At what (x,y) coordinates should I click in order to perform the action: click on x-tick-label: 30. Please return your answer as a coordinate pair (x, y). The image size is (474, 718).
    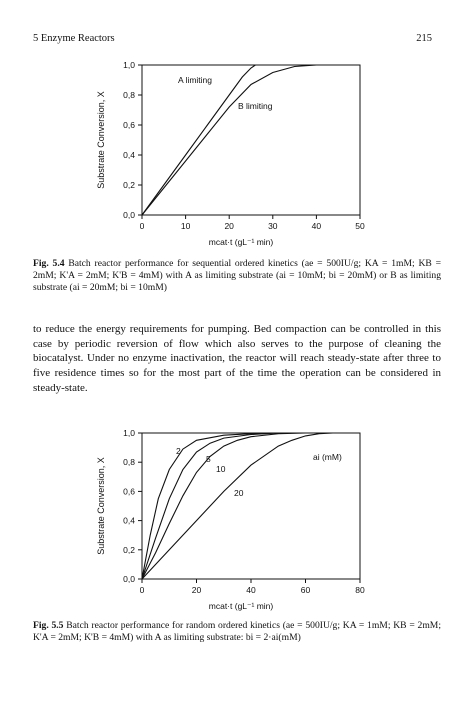
    Looking at the image, I should click on (273, 226).